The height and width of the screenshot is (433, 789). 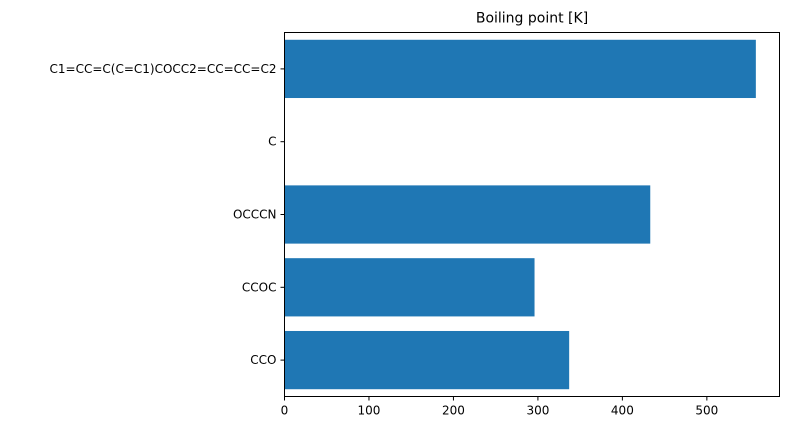 What do you see at coordinates (532, 19) in the screenshot?
I see `chart-title: Boiling point [K]` at bounding box center [532, 19].